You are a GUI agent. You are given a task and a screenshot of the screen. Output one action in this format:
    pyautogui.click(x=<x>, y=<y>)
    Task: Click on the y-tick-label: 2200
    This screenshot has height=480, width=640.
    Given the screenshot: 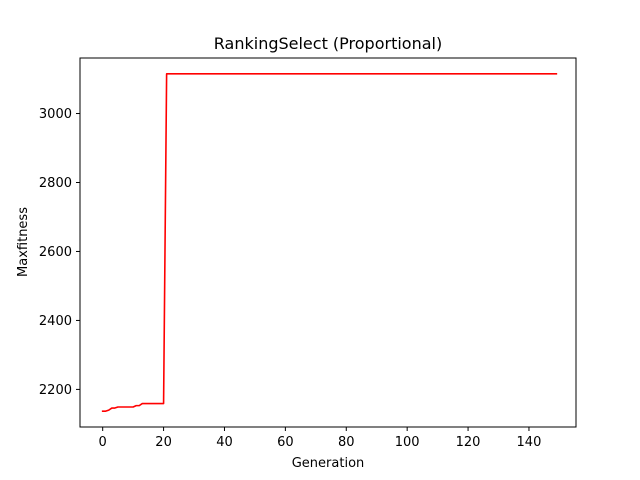 What is the action you would take?
    pyautogui.click(x=55, y=390)
    